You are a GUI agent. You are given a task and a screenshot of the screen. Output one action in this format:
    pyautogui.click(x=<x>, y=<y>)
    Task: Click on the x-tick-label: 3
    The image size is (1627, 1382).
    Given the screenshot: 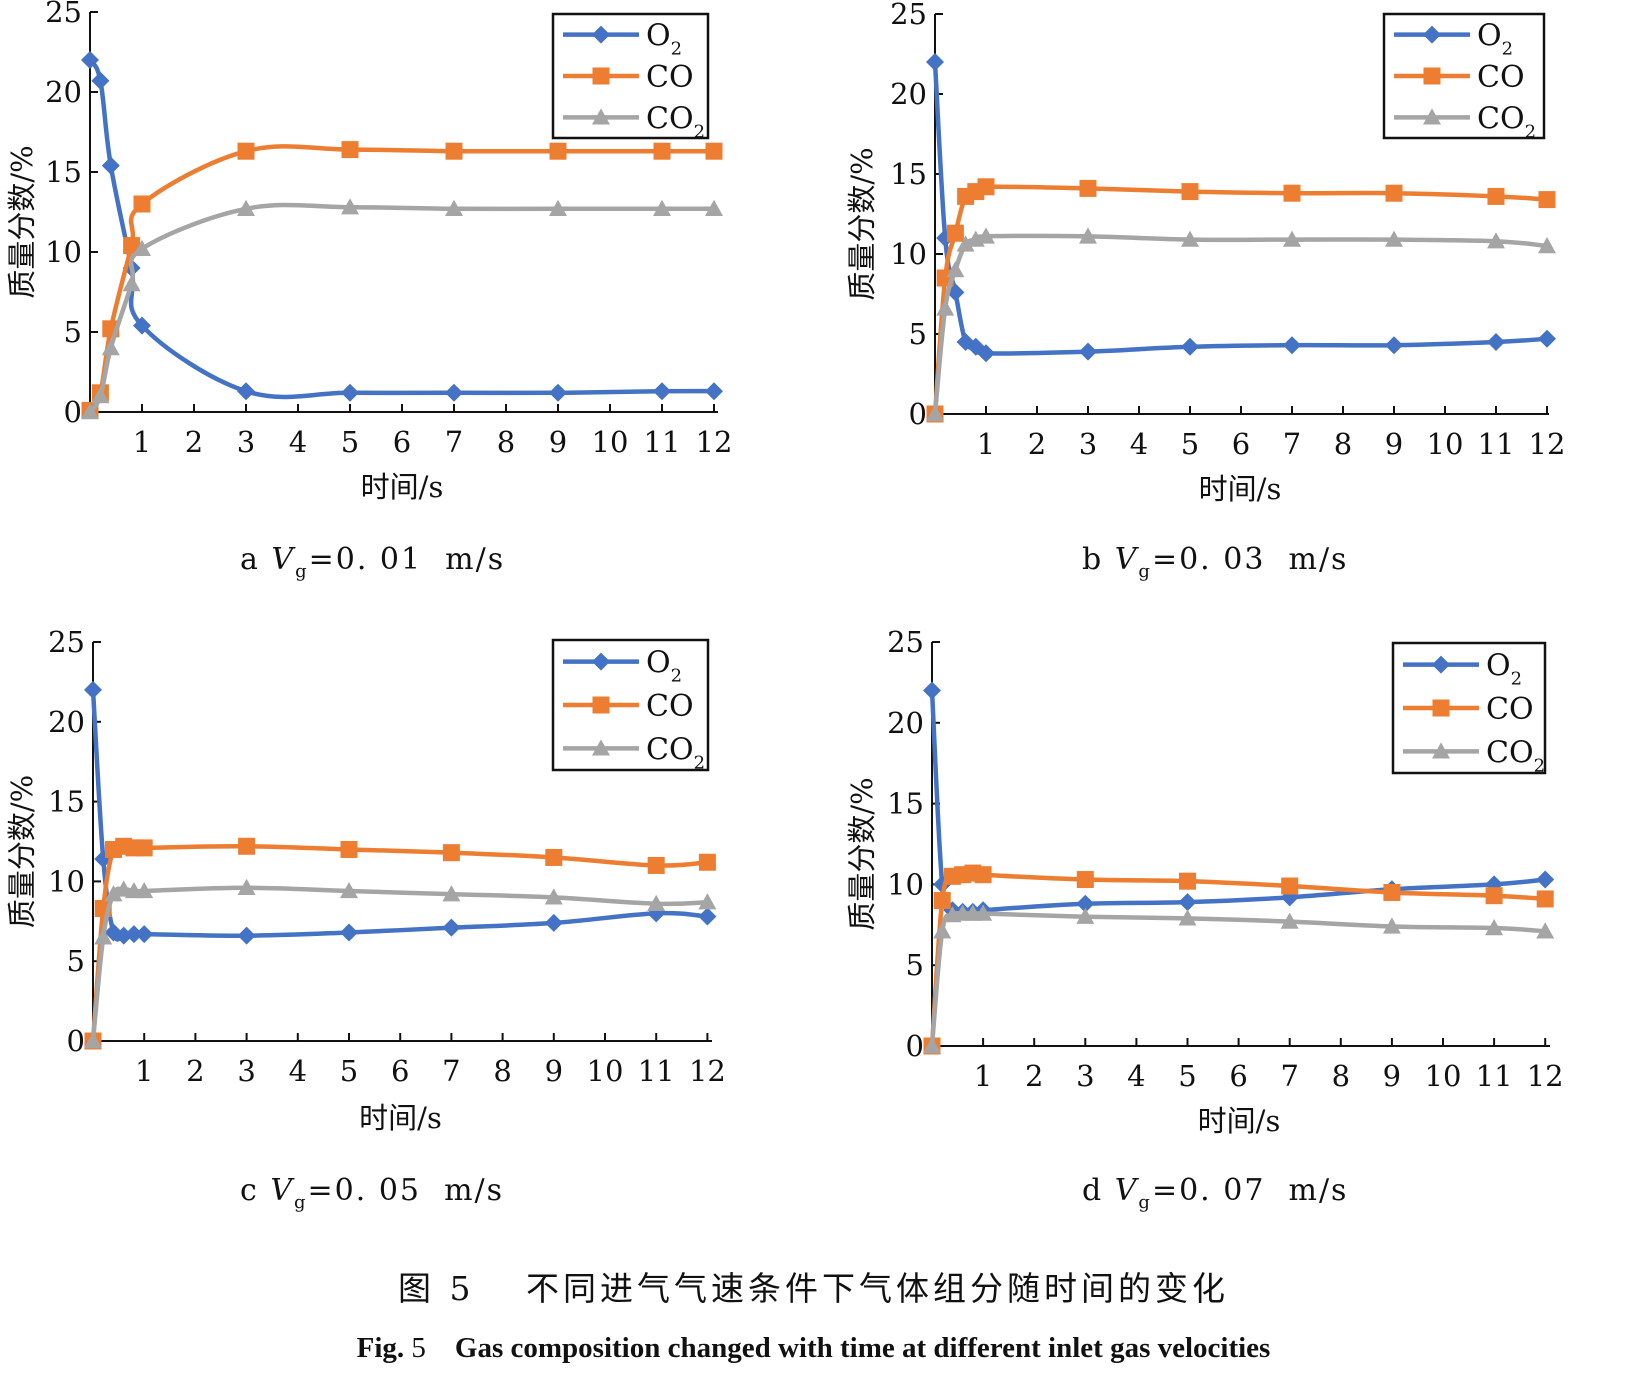 What is the action you would take?
    pyautogui.click(x=1088, y=444)
    